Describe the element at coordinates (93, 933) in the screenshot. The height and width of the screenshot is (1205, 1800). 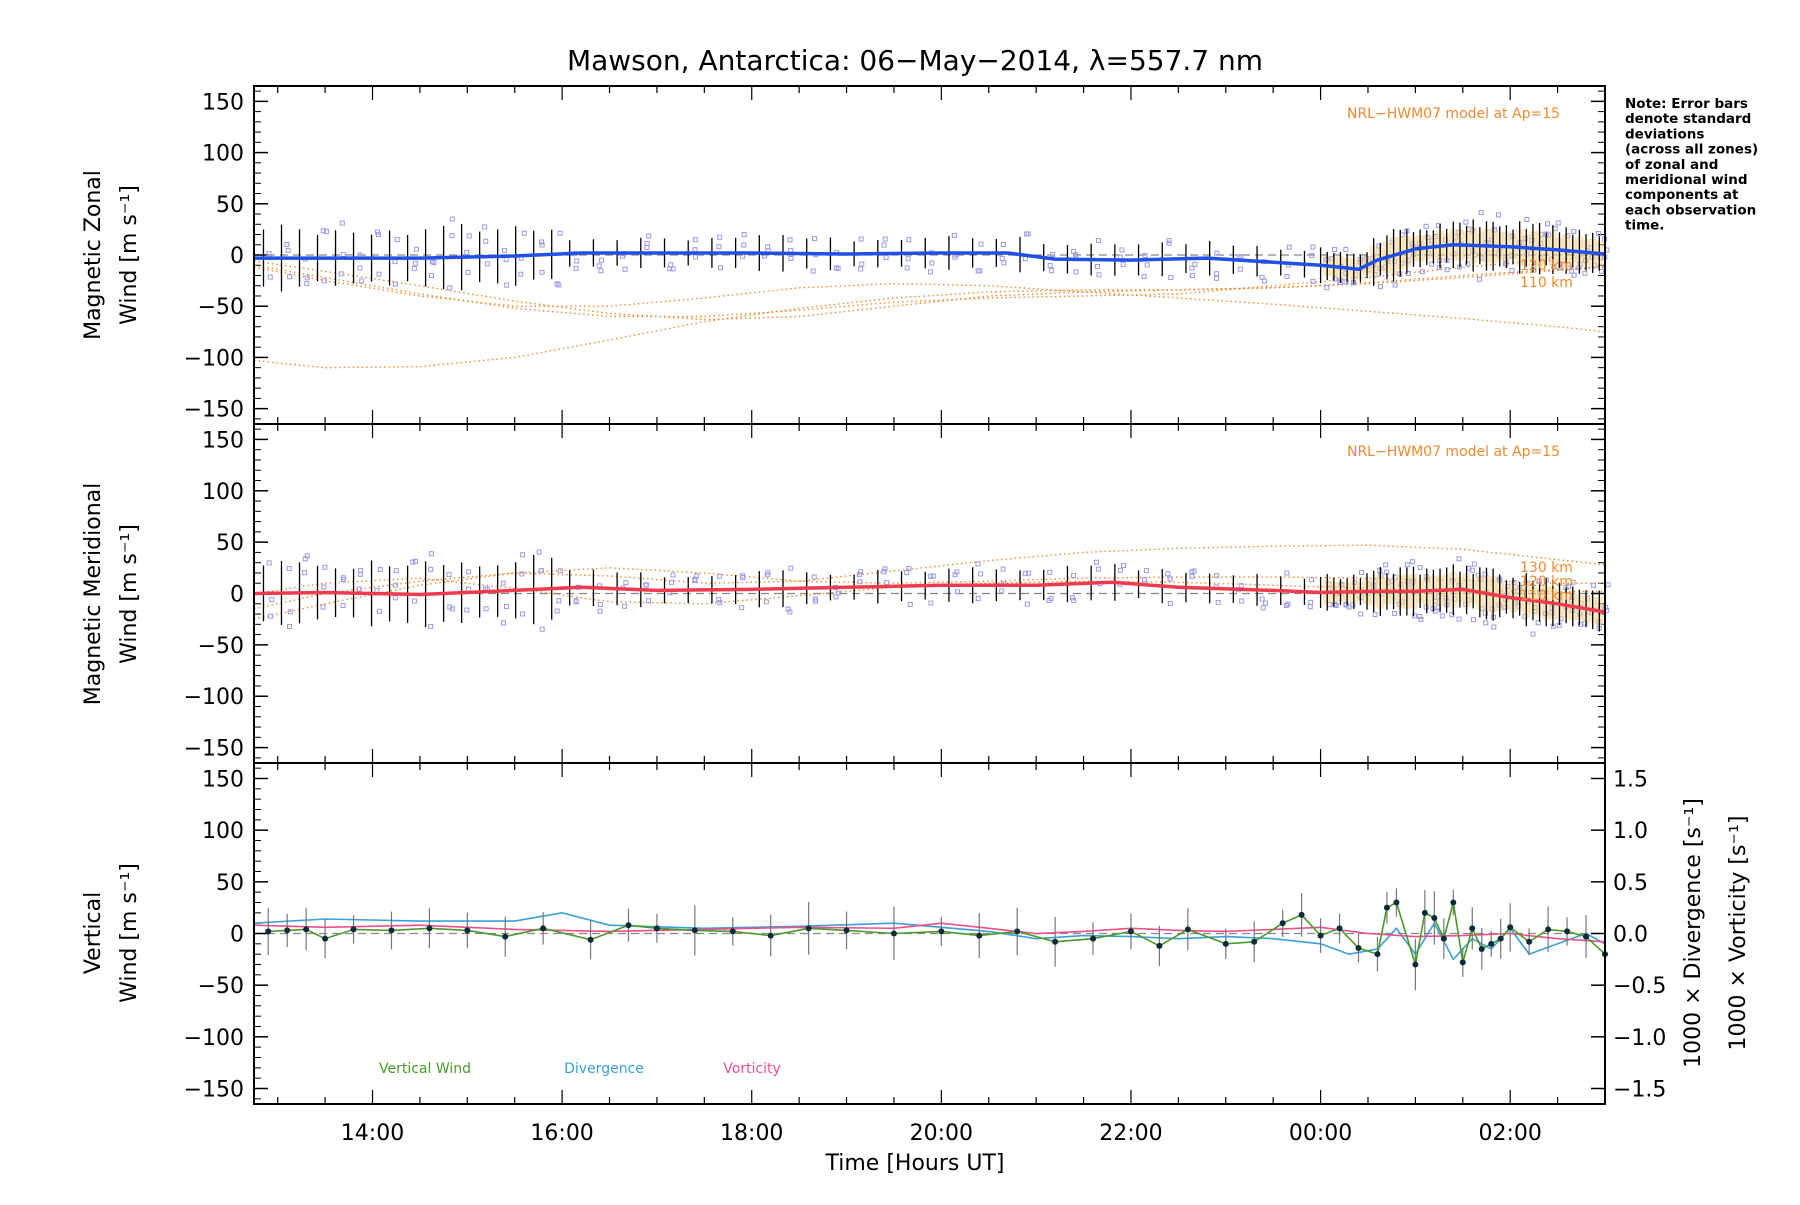
I see `vertical-ylabel-line1: Vertical` at that location.